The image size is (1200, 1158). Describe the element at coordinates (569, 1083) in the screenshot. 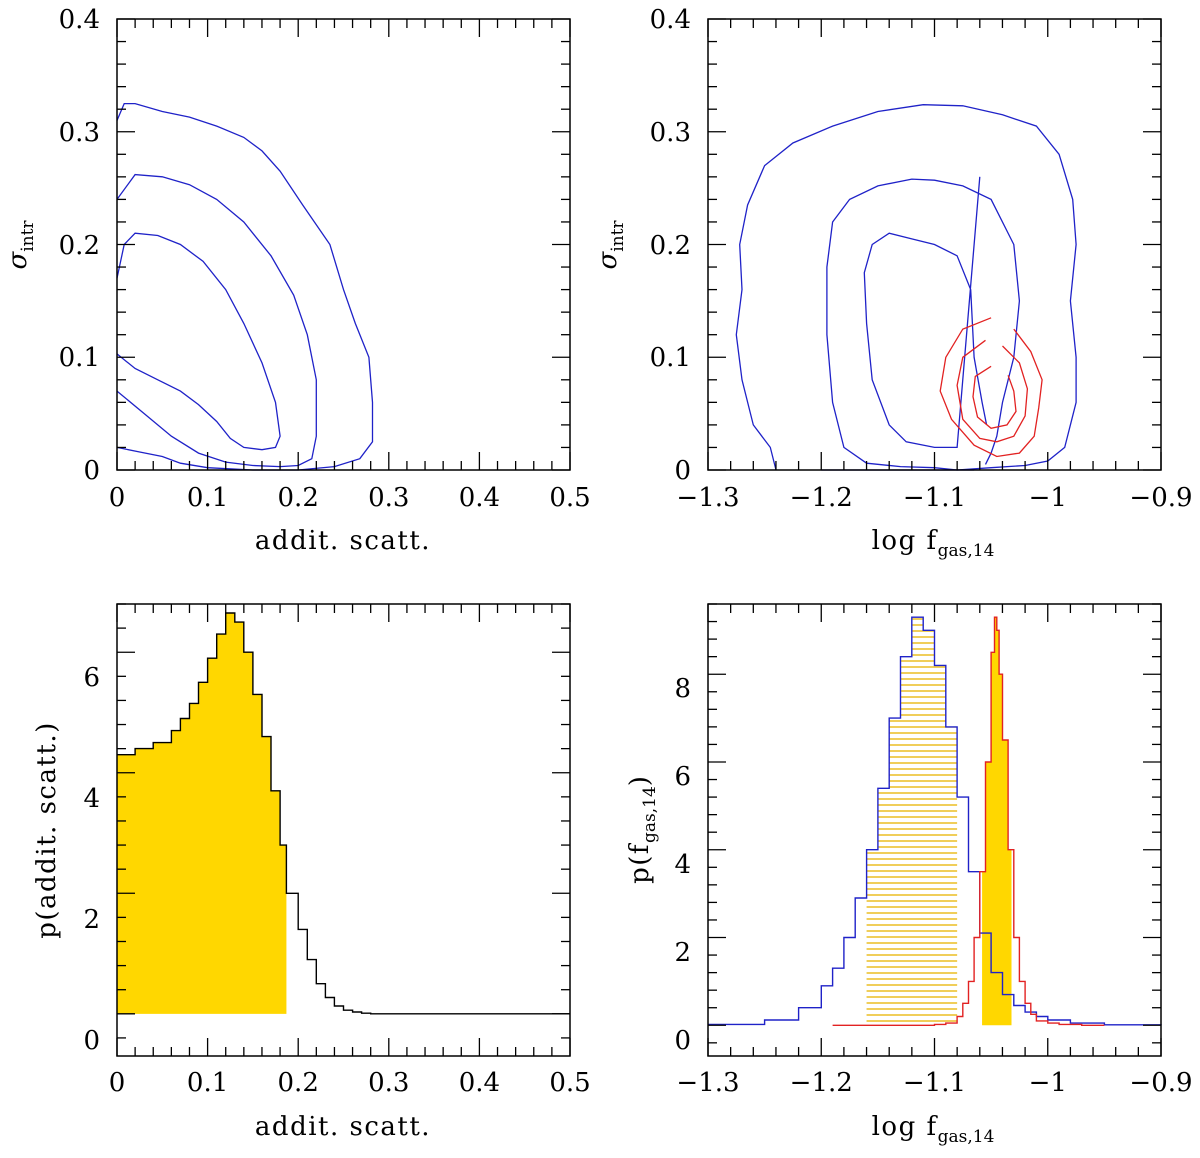

I see `bl-xtick-5: 0.5` at that location.